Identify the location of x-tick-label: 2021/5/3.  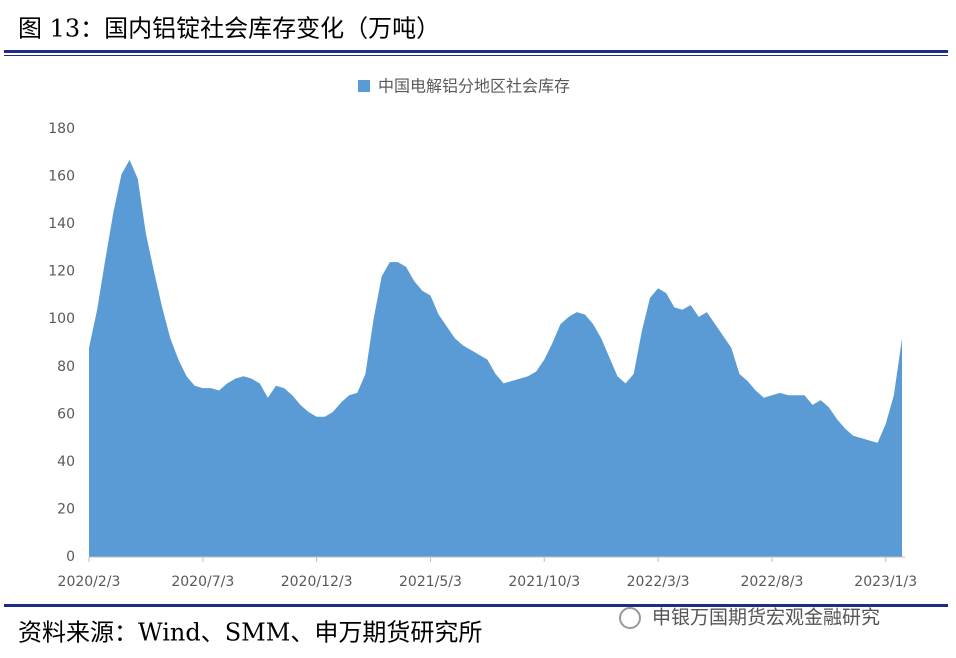
(430, 582).